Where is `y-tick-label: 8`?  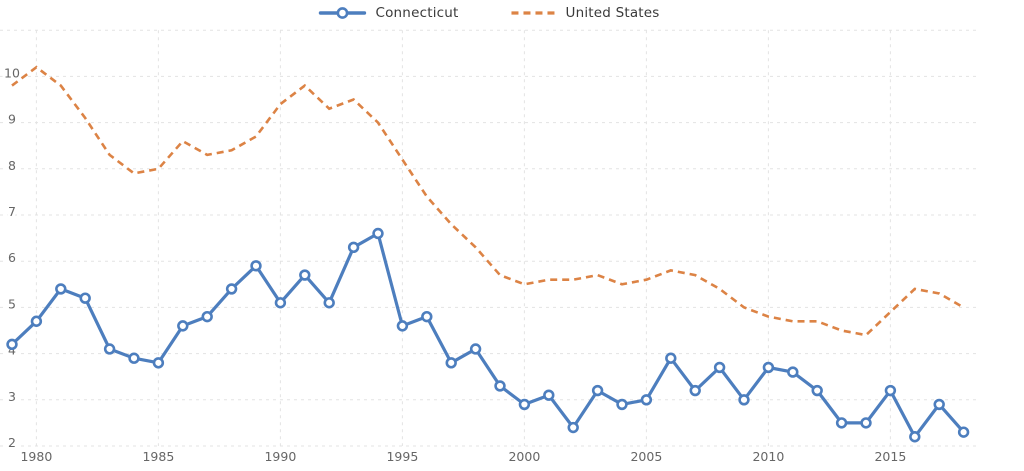 y-tick-label: 8 is located at coordinates (12, 165).